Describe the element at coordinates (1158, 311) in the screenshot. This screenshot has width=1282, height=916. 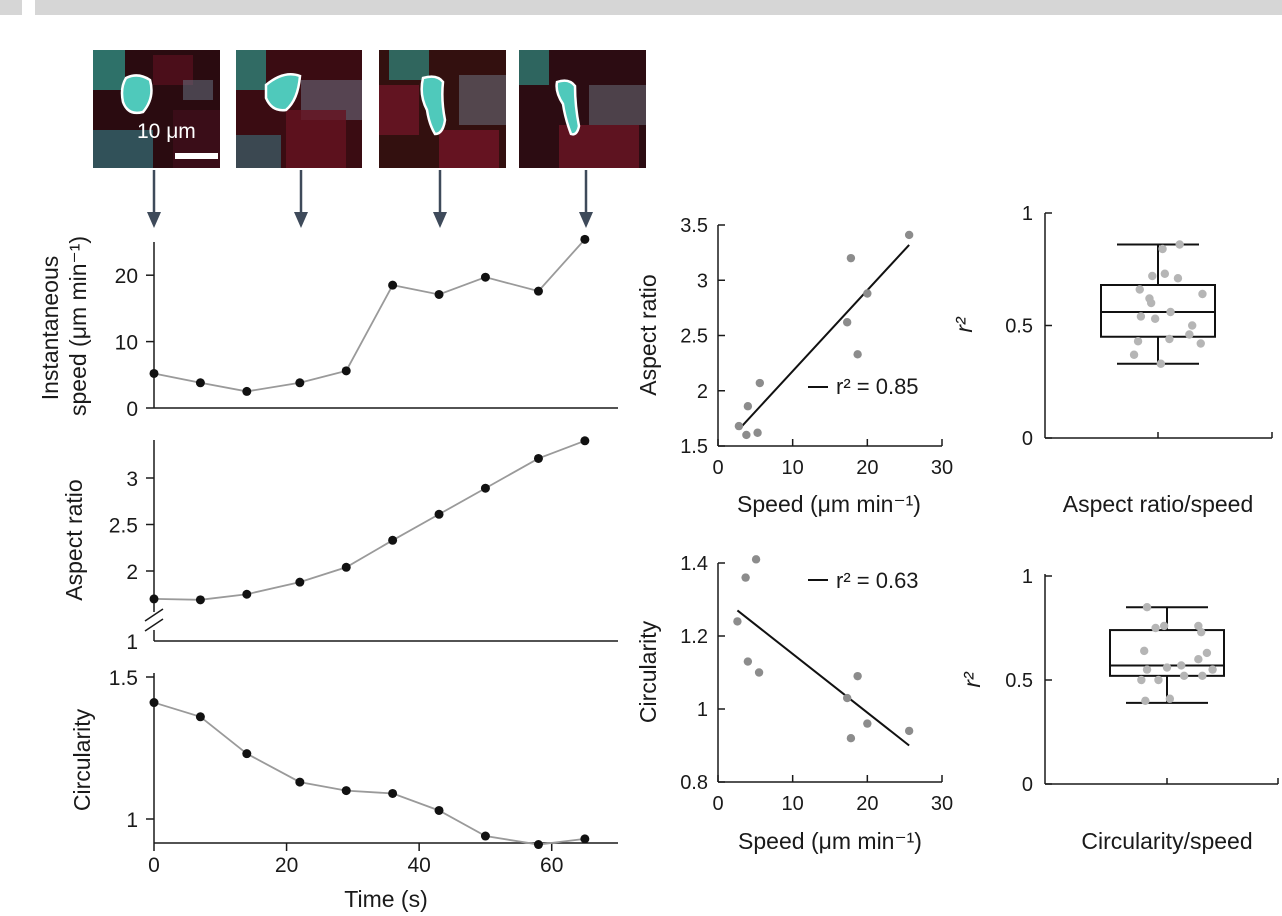
I see `iqr-box` at that location.